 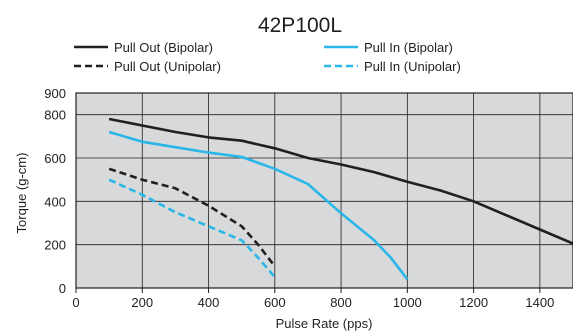 What do you see at coordinates (408, 47) in the screenshot?
I see `legend-label: Pull In (Bipolar)` at bounding box center [408, 47].